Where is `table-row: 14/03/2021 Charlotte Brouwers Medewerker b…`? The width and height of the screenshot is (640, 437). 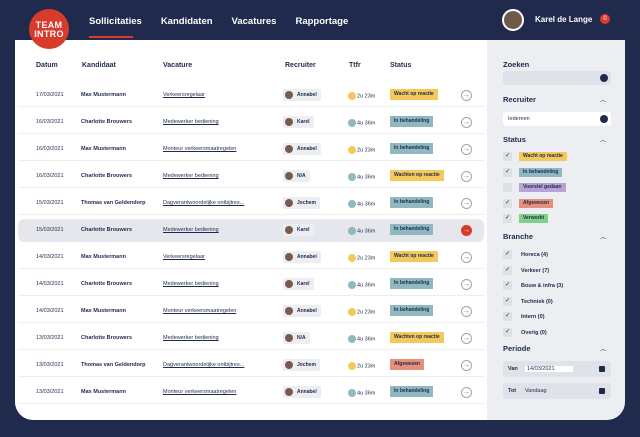 table-row: 14/03/2021 Charlotte Brouwers Medewerker b… is located at coordinates (251, 284).